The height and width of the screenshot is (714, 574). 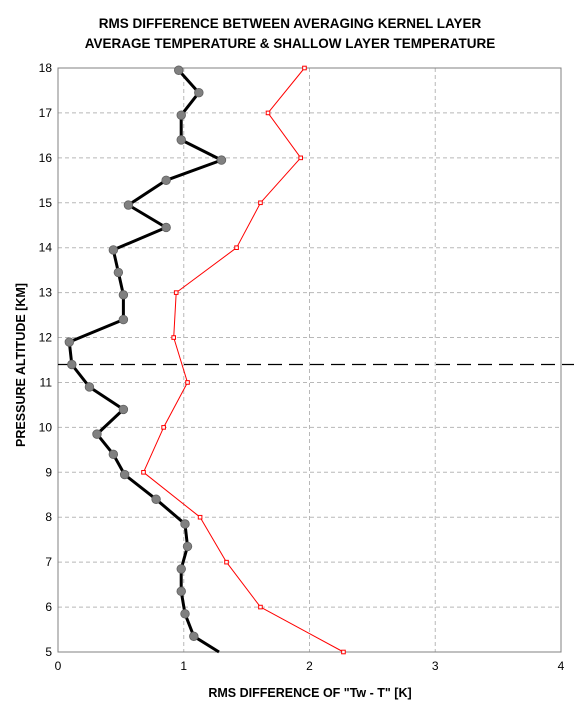 What do you see at coordinates (435, 666) in the screenshot?
I see `x-tick-label: 3` at bounding box center [435, 666].